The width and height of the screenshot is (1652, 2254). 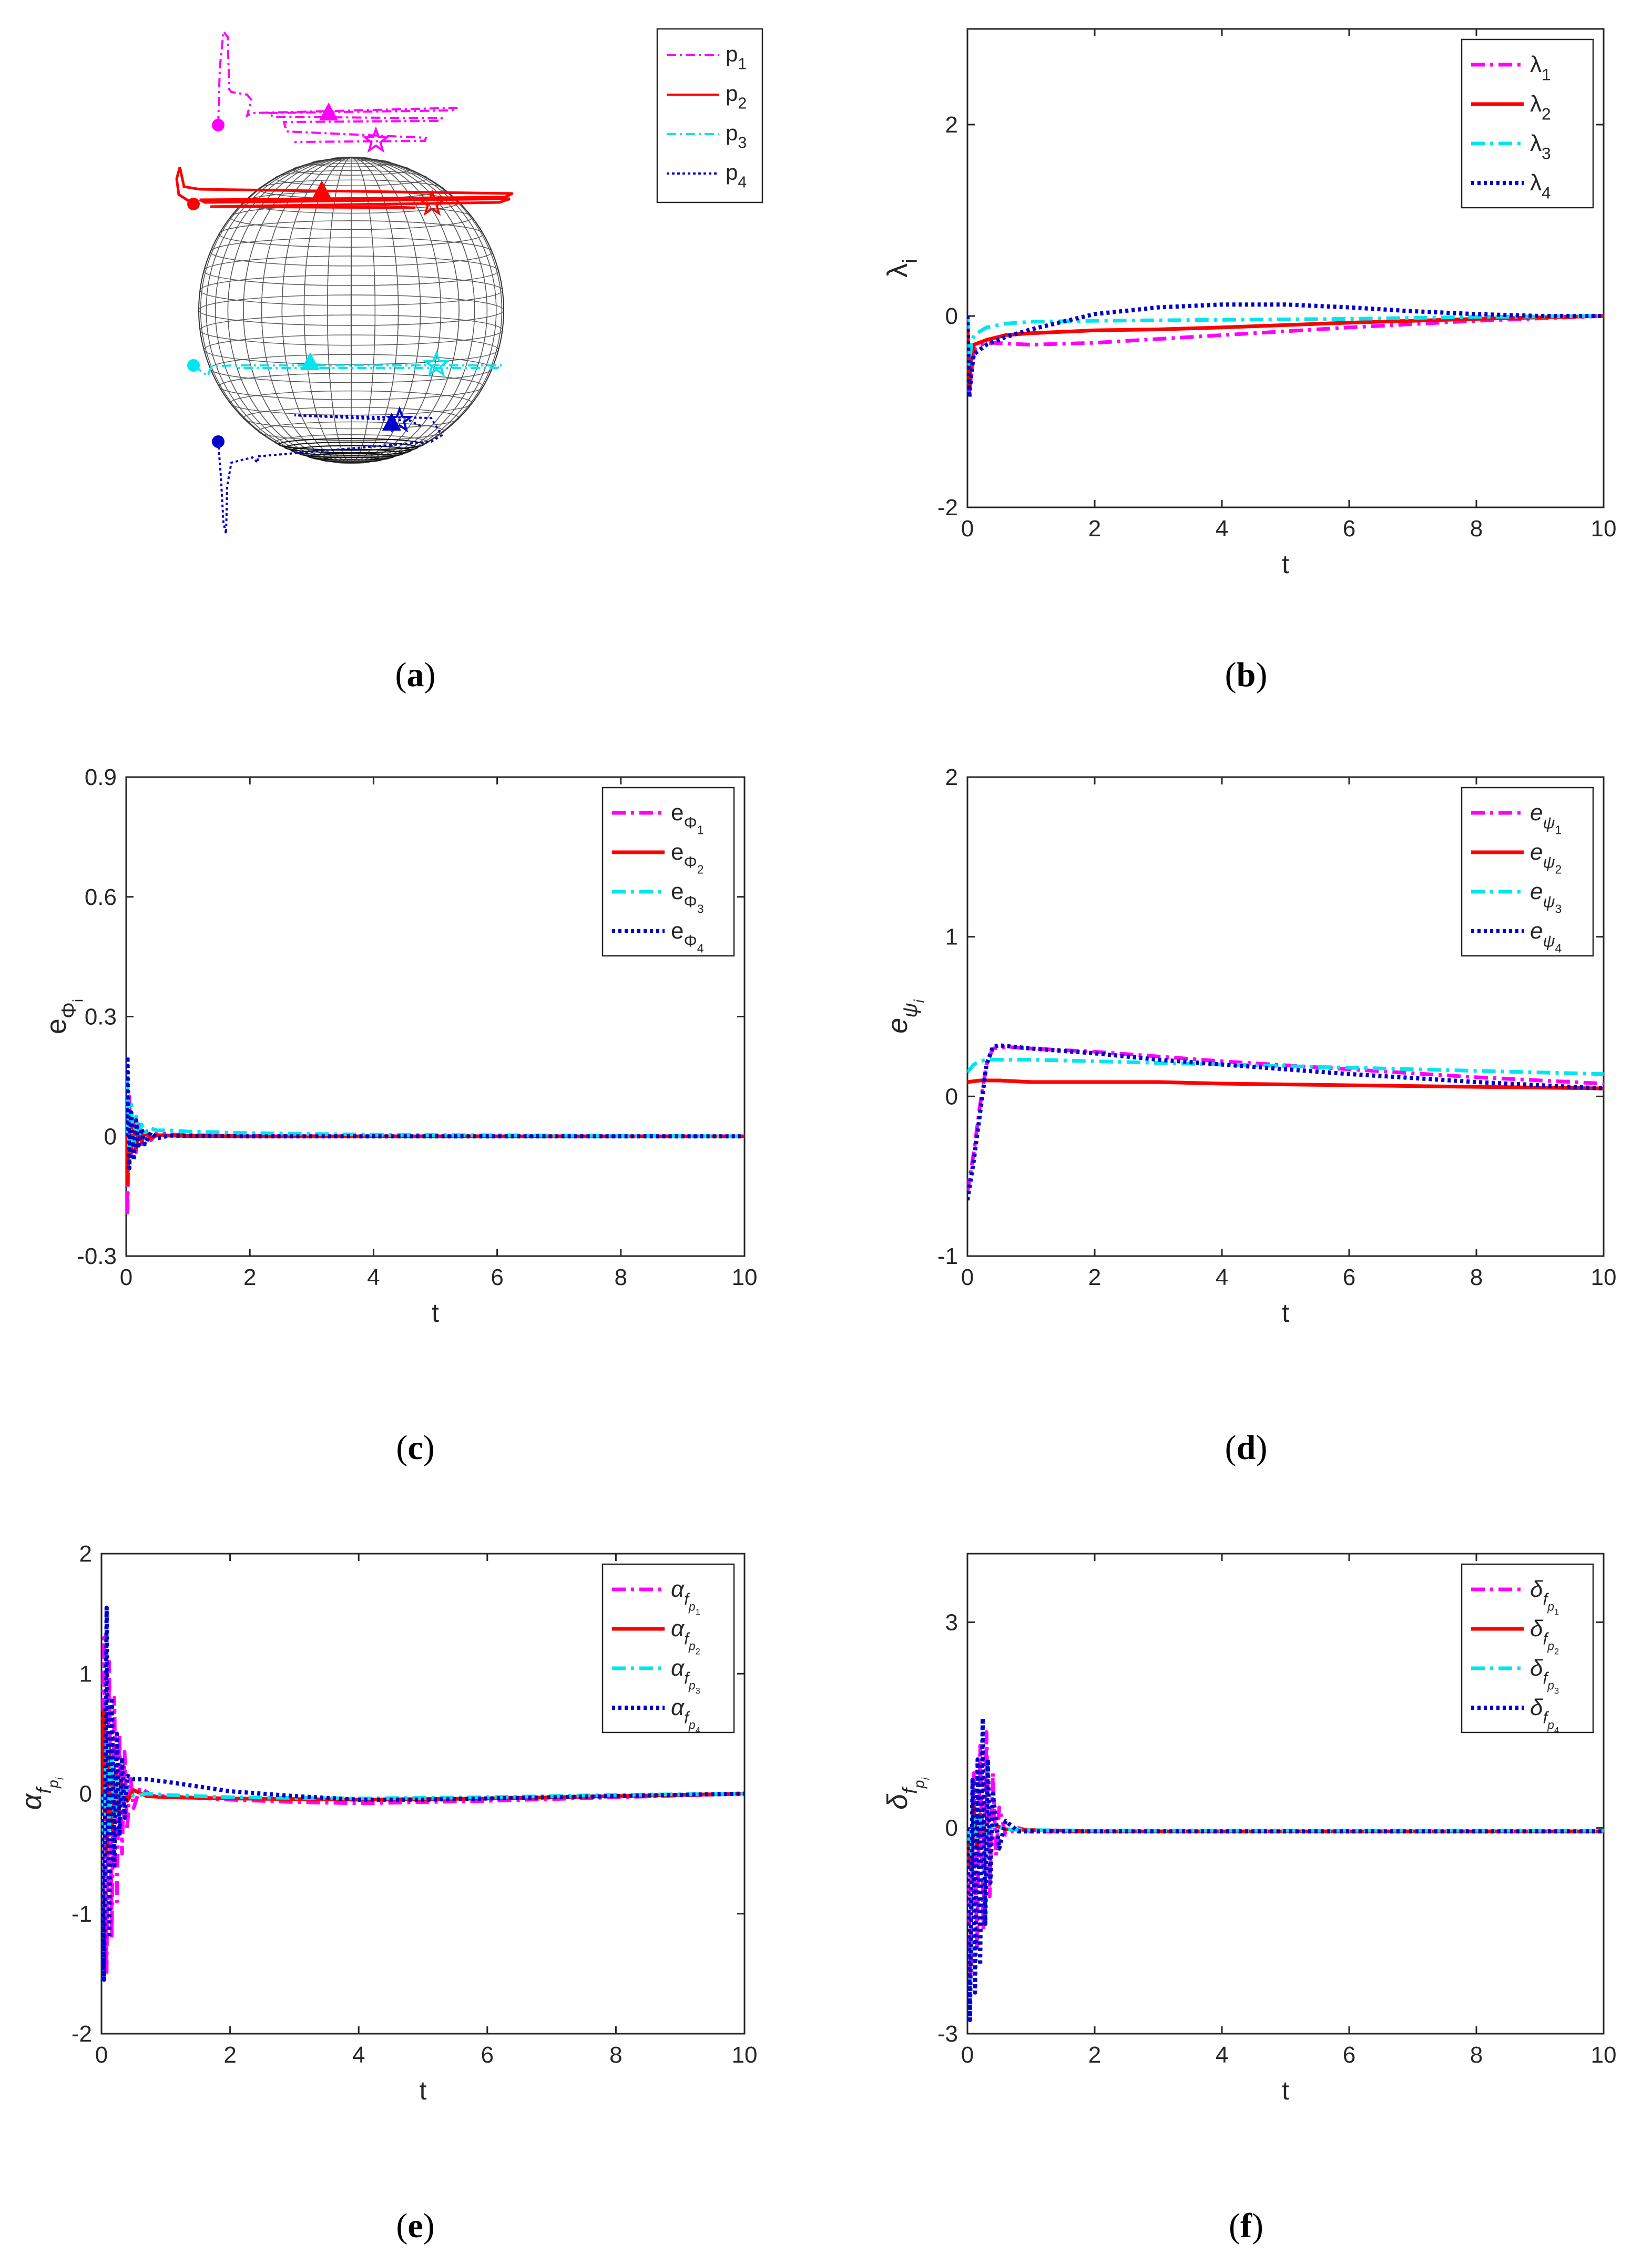 I want to click on x-tick-label-b-4: 8, so click(x=1476, y=529).